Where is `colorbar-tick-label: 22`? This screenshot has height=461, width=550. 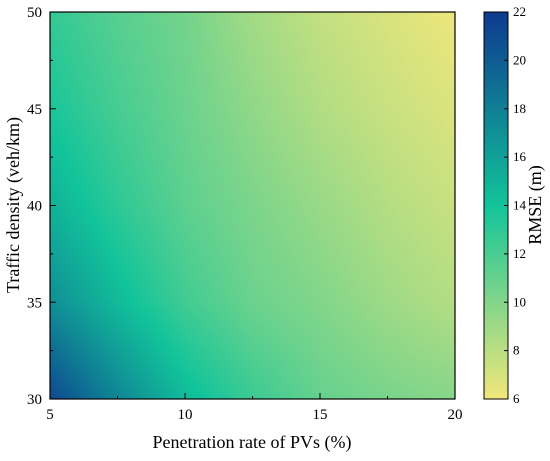
colorbar-tick-label: 22 is located at coordinates (519, 11).